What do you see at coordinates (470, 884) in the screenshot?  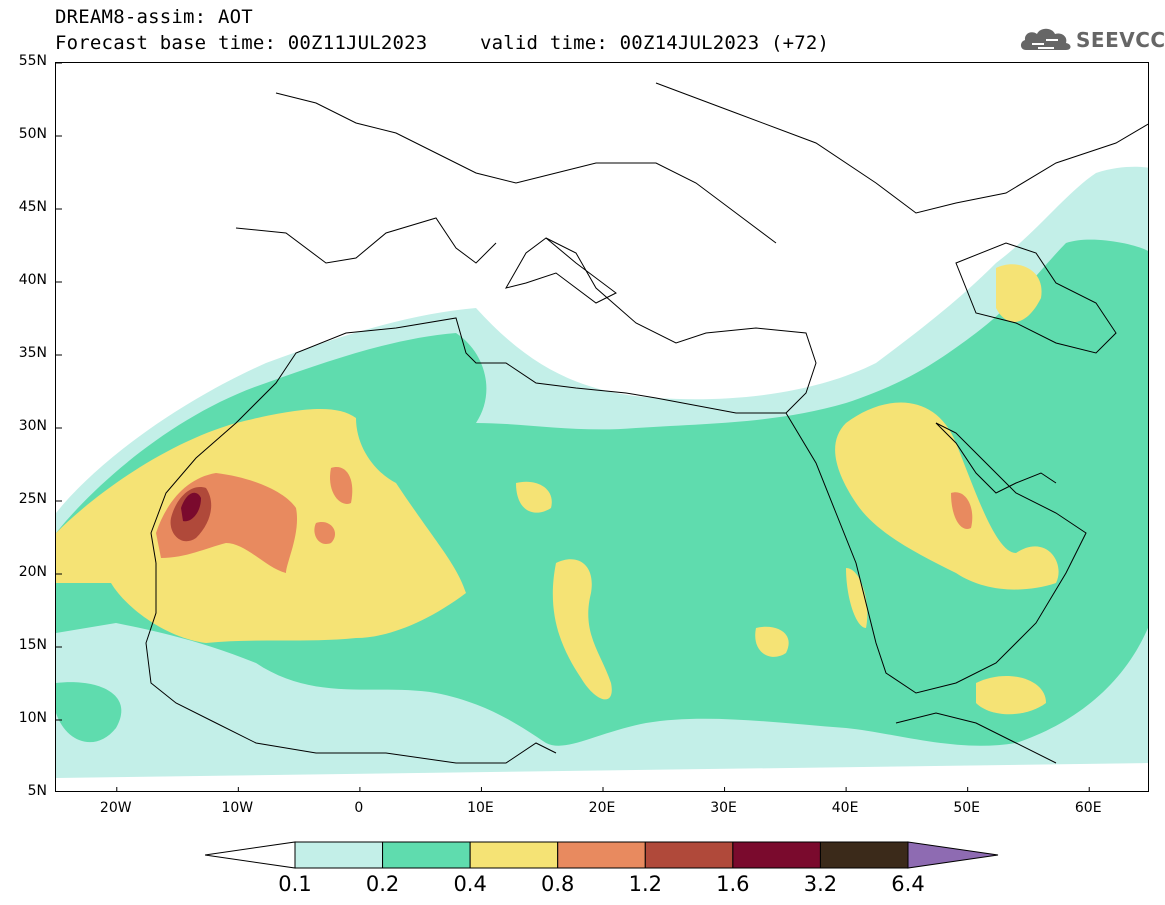 I see `colorbar-label: 0.4` at bounding box center [470, 884].